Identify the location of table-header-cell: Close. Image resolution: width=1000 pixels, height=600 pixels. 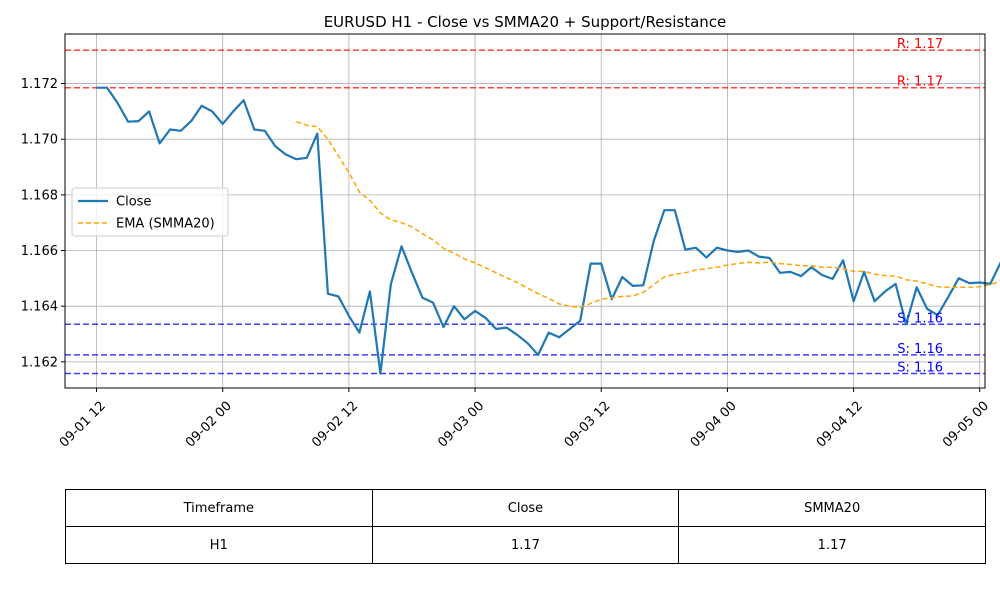
(525, 508).